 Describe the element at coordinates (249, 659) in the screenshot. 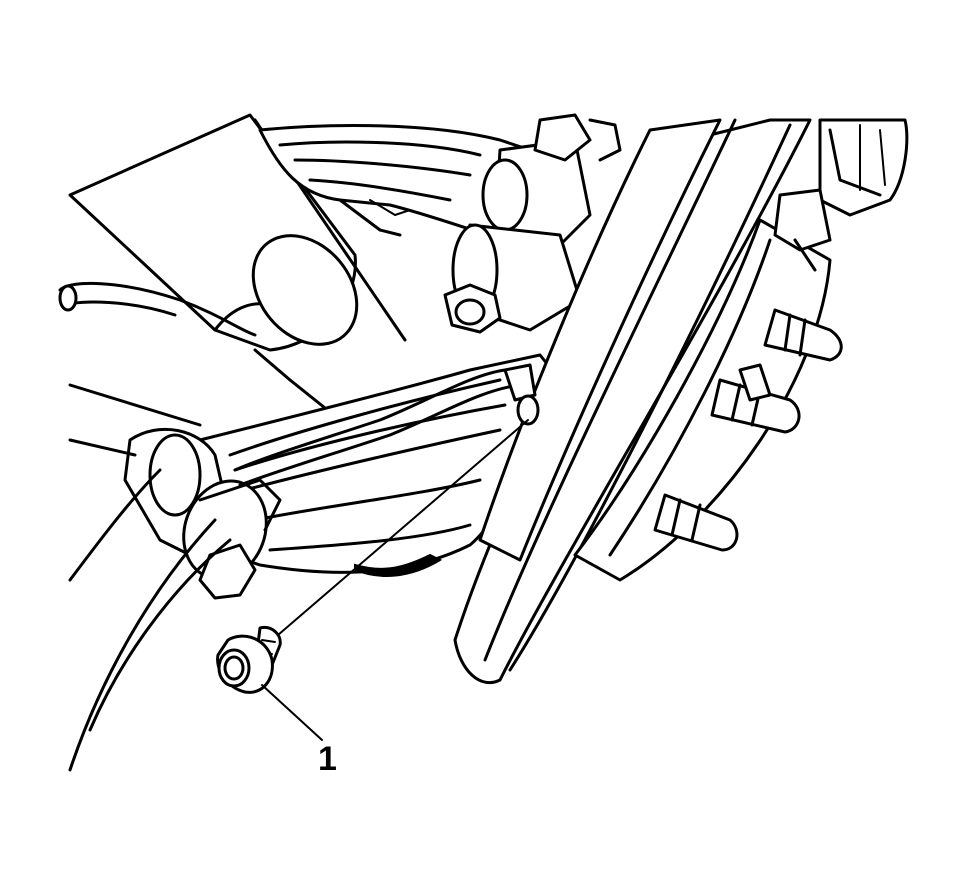

I see `bolt` at that location.